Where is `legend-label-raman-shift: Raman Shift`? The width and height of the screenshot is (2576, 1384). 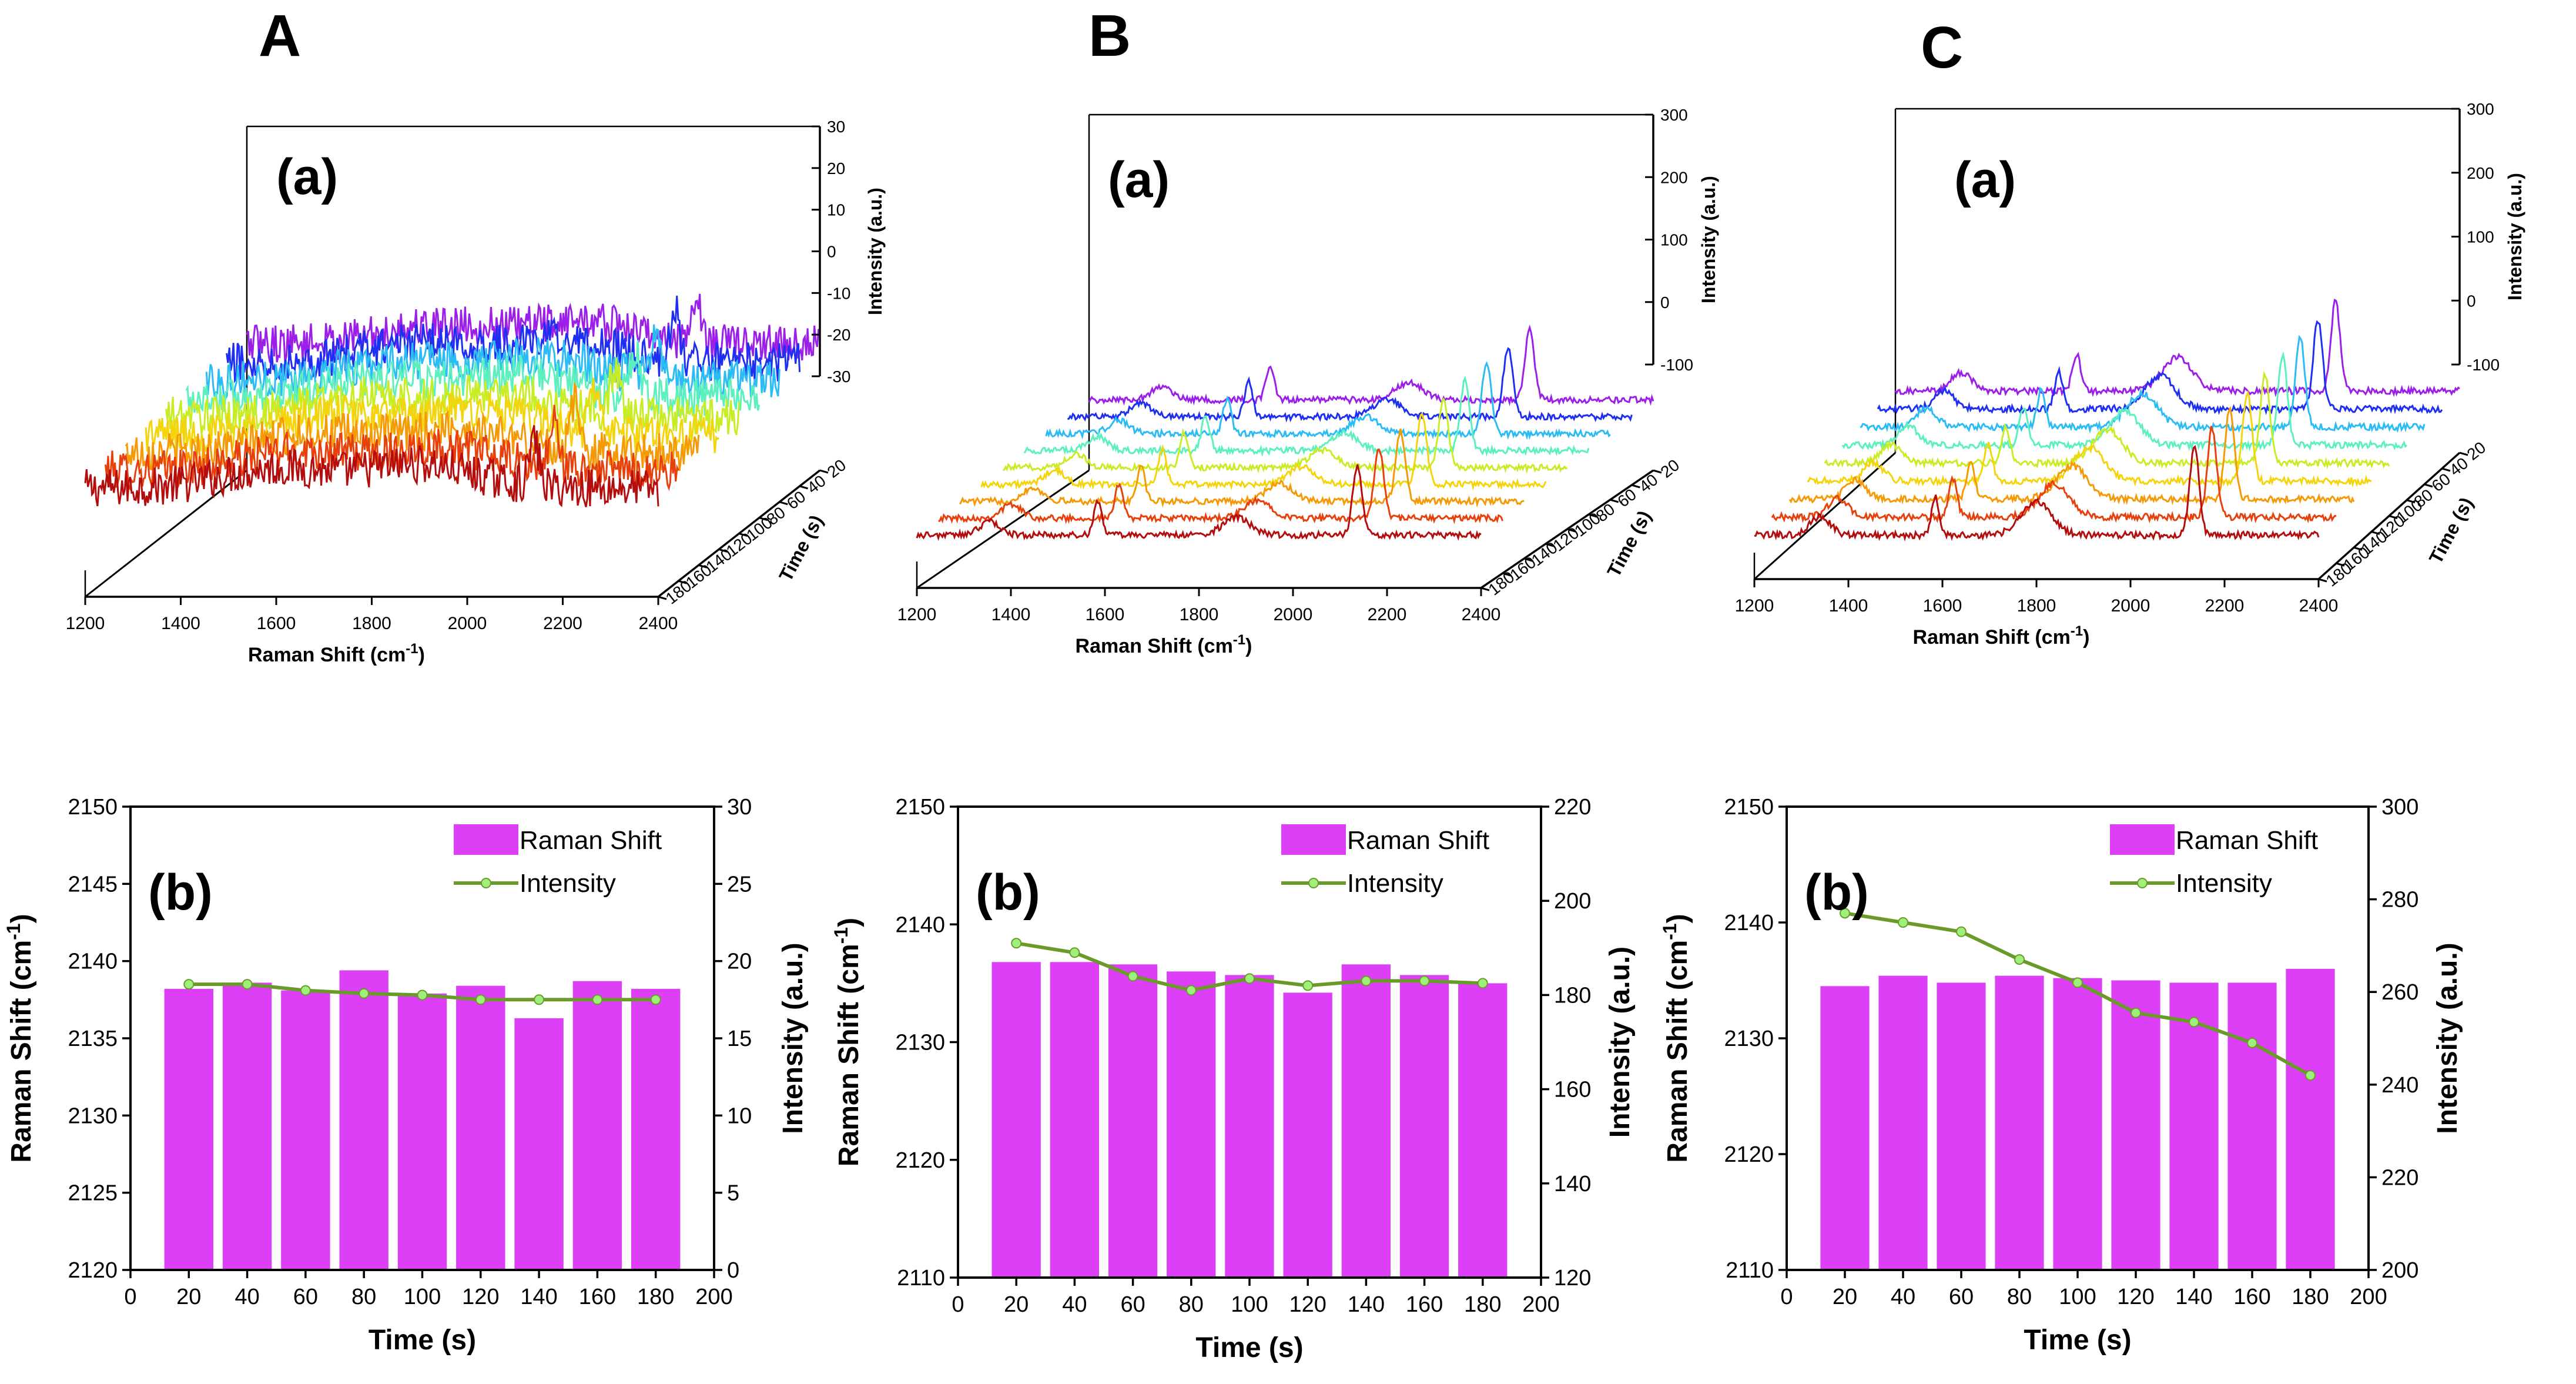
legend-label-raman-shift: Raman Shift is located at coordinates (591, 841).